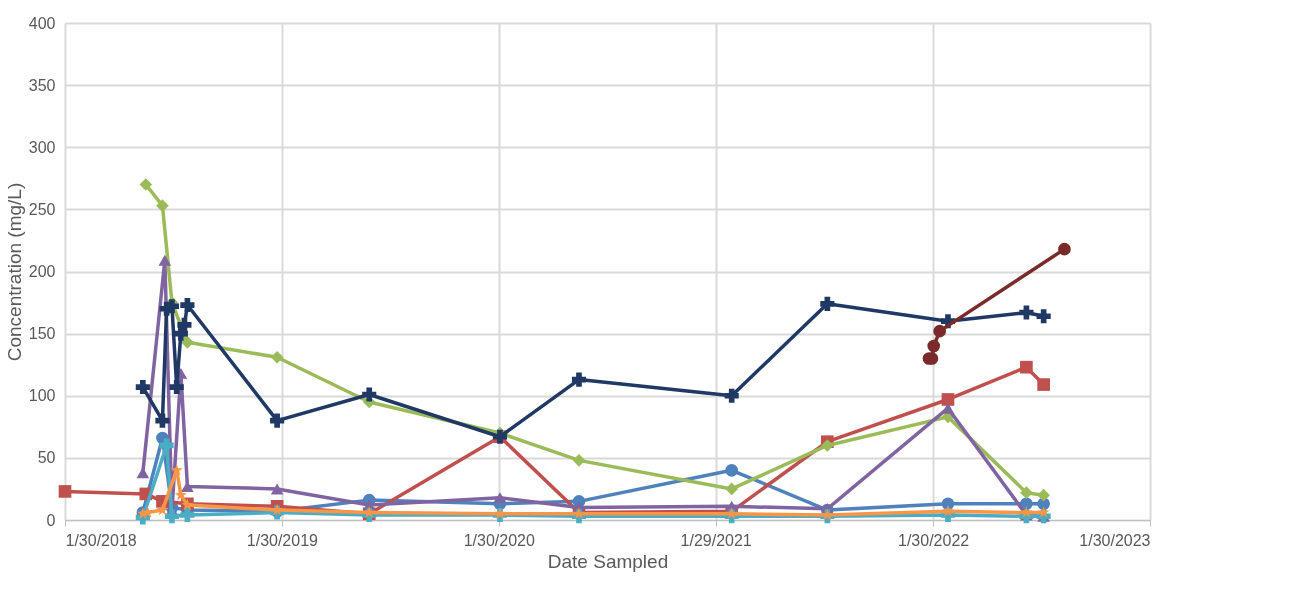 This screenshot has width=1300, height=616. I want to click on x-tick-label: 1/30/2022, so click(934, 540).